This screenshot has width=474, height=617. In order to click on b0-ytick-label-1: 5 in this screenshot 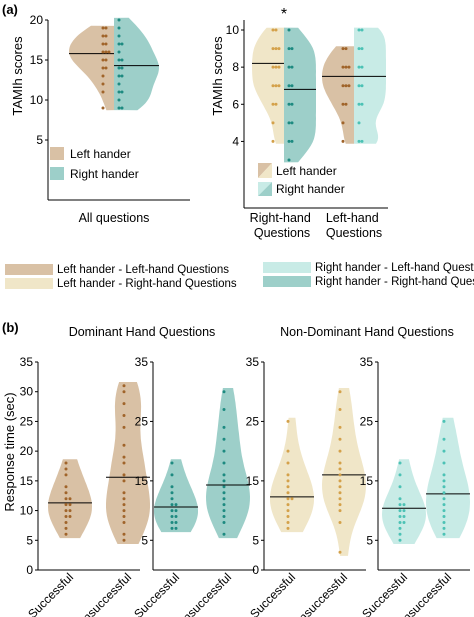, I will do `click(29, 540)`.